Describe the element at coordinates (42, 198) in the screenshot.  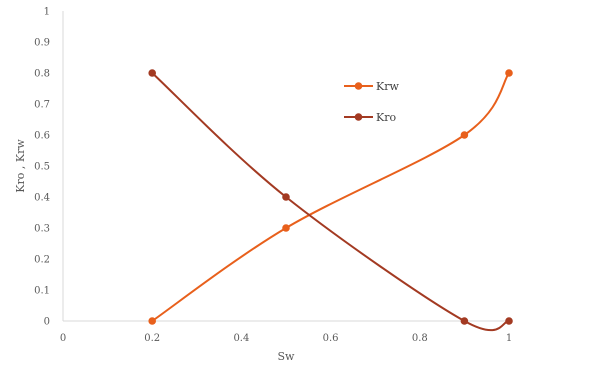
I see `y-tick-label: 0.4` at that location.